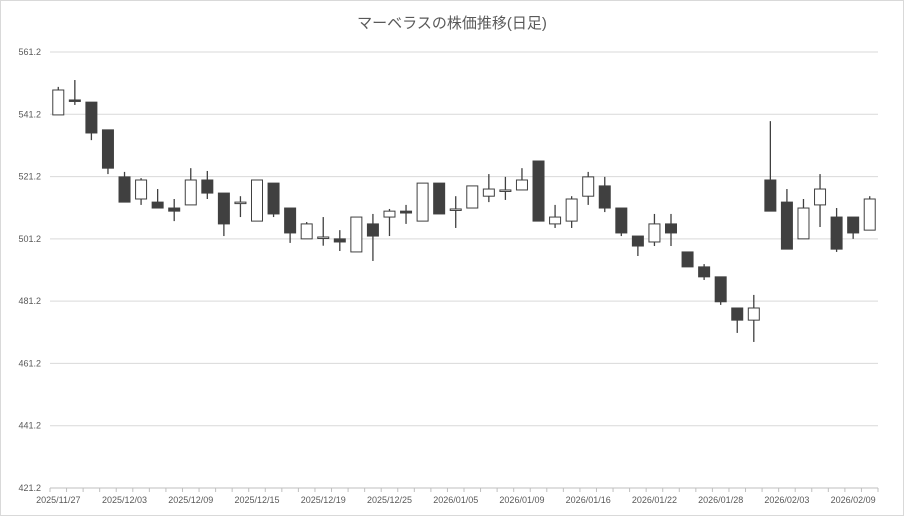  Describe the element at coordinates (521, 500) in the screenshot. I see `x-tick-label: 2026/01/09` at that location.